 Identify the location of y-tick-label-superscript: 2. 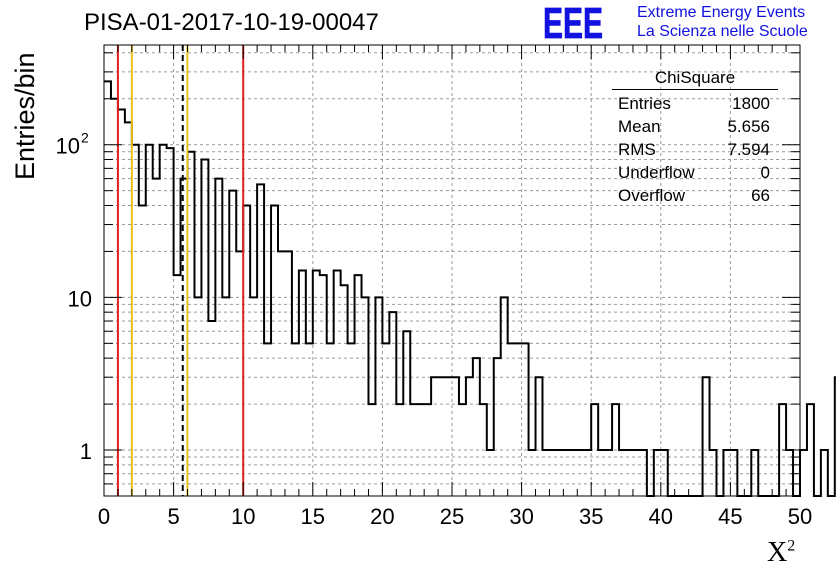
(85, 138).